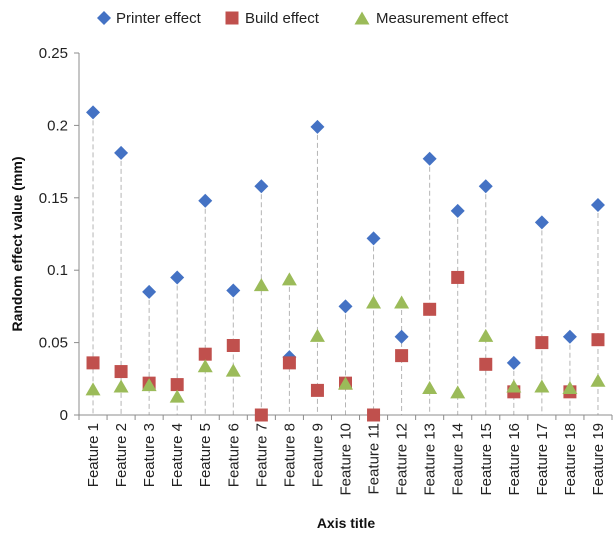 Image resolution: width=614 pixels, height=541 pixels. Describe the element at coordinates (458, 459) in the screenshot. I see `x-tick-label: Feature 14` at that location.